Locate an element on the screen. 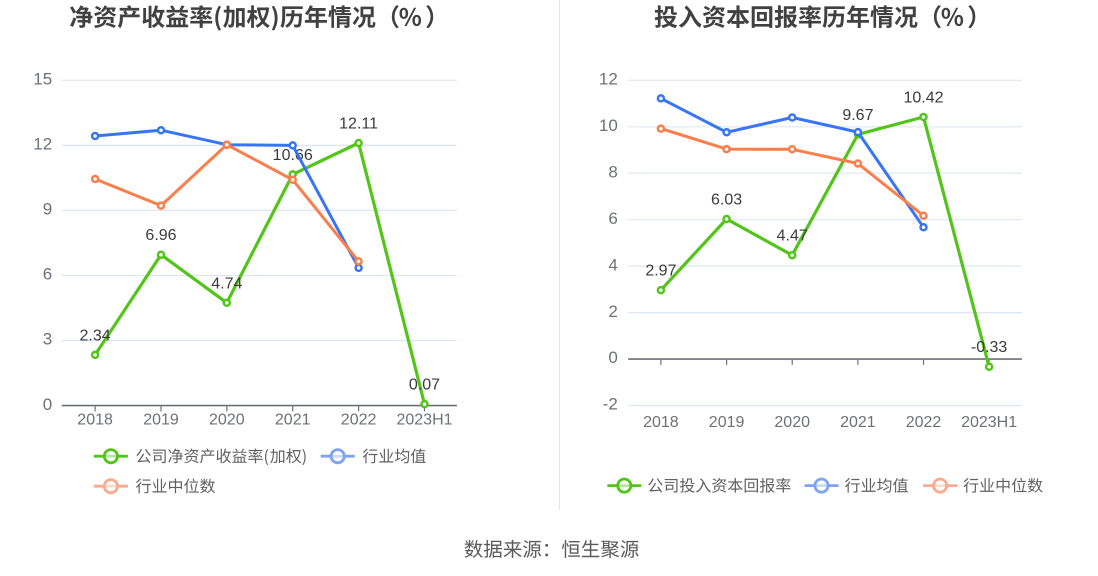  svg-text: 4 is located at coordinates (612, 264).